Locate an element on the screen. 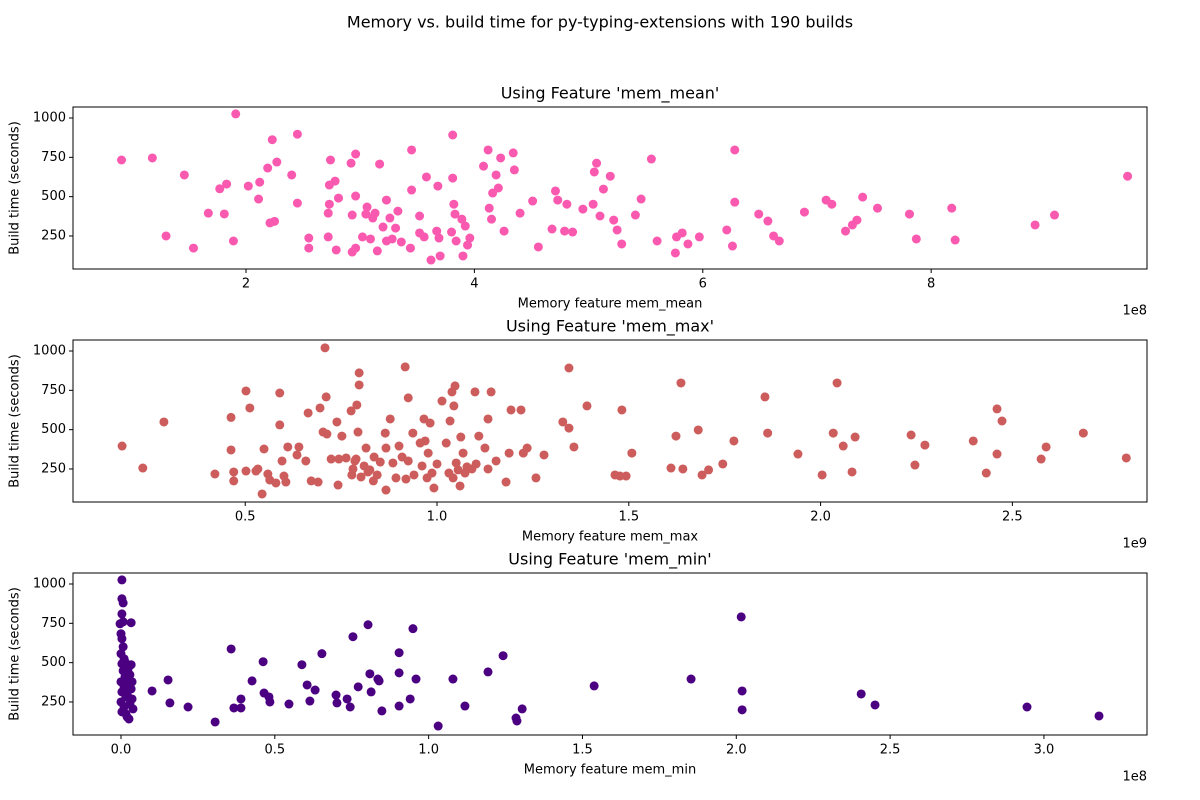 Image resolution: width=1200 pixels, height=800 pixels. subplot-title: Using Feature 'mem_min' is located at coordinates (609, 560).